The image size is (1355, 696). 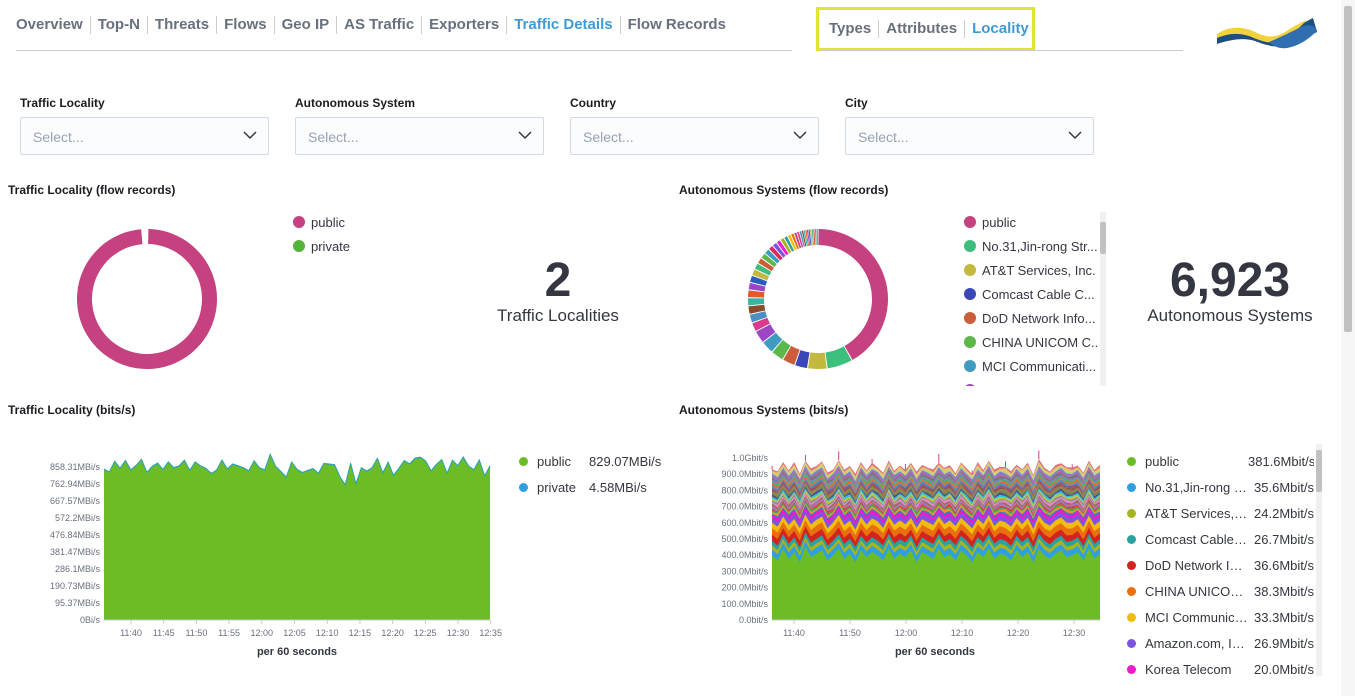 What do you see at coordinates (750, 458) in the screenshot?
I see `y-tick-label: 1.0Gbit/s` at bounding box center [750, 458].